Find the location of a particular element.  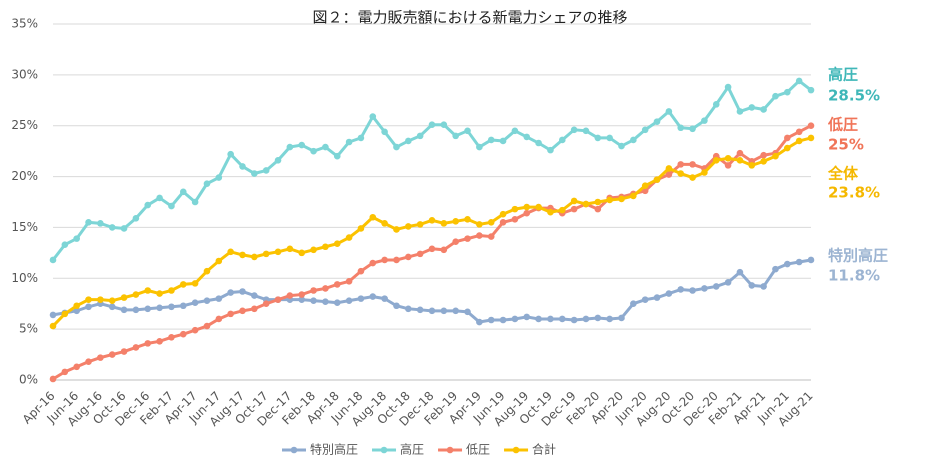

annotation-value: 25% is located at coordinates (846, 145).